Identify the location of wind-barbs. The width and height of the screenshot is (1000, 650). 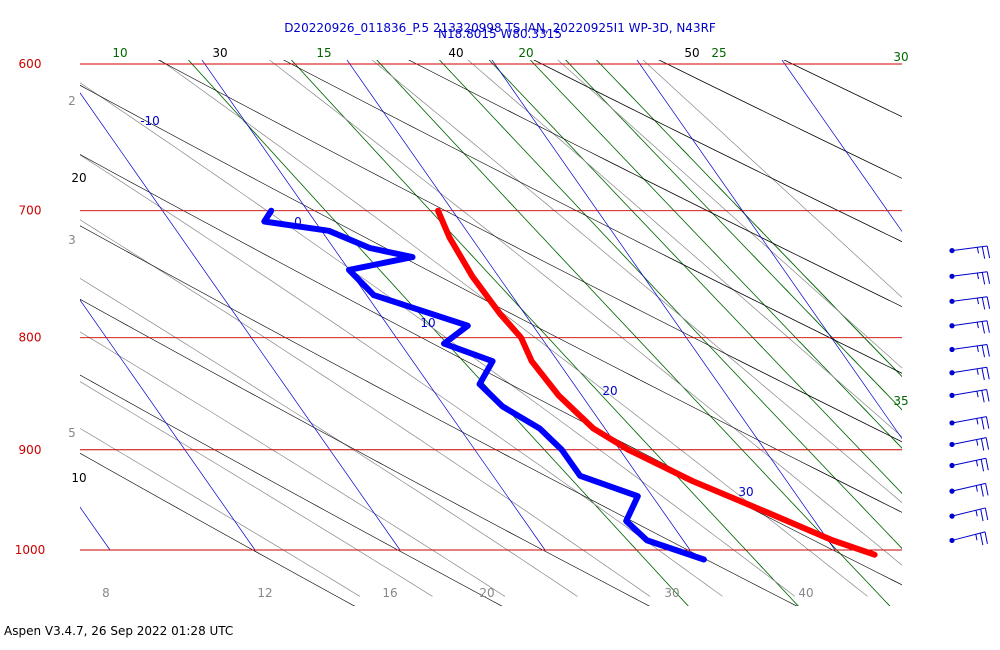
(970, 395).